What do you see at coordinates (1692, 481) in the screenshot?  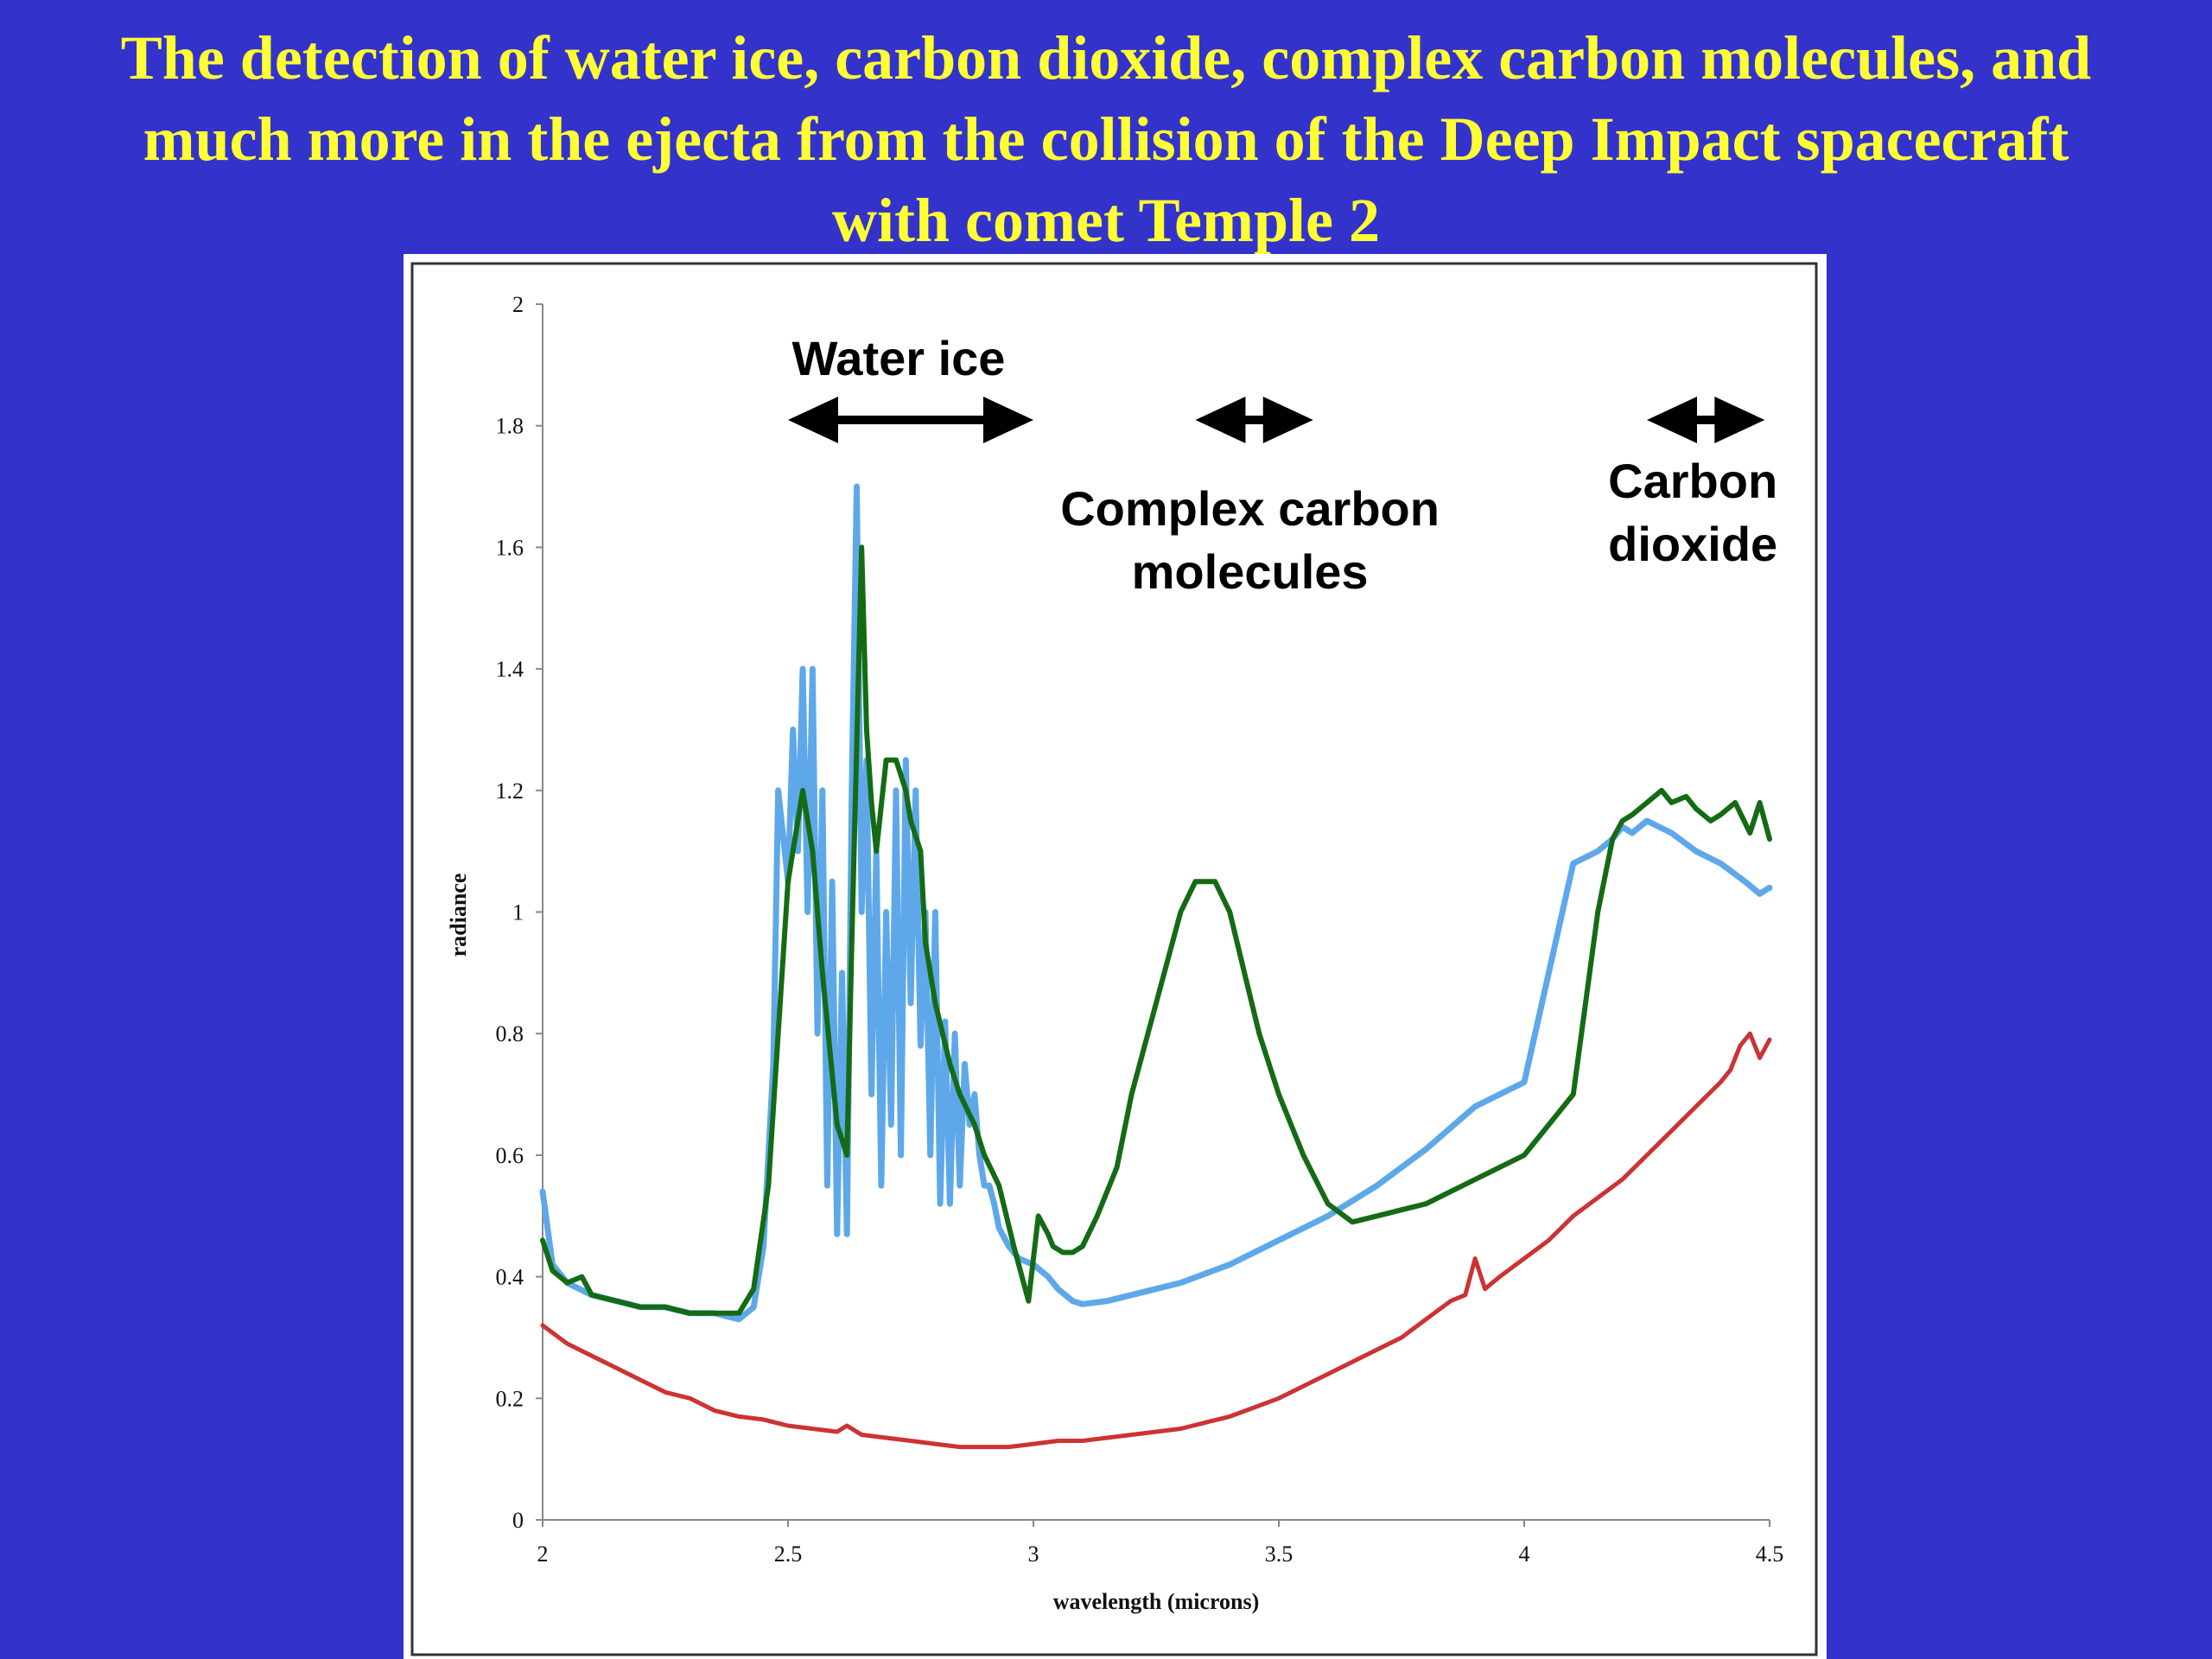 I see `carbon-dioxide-label-line: Carbon` at bounding box center [1692, 481].